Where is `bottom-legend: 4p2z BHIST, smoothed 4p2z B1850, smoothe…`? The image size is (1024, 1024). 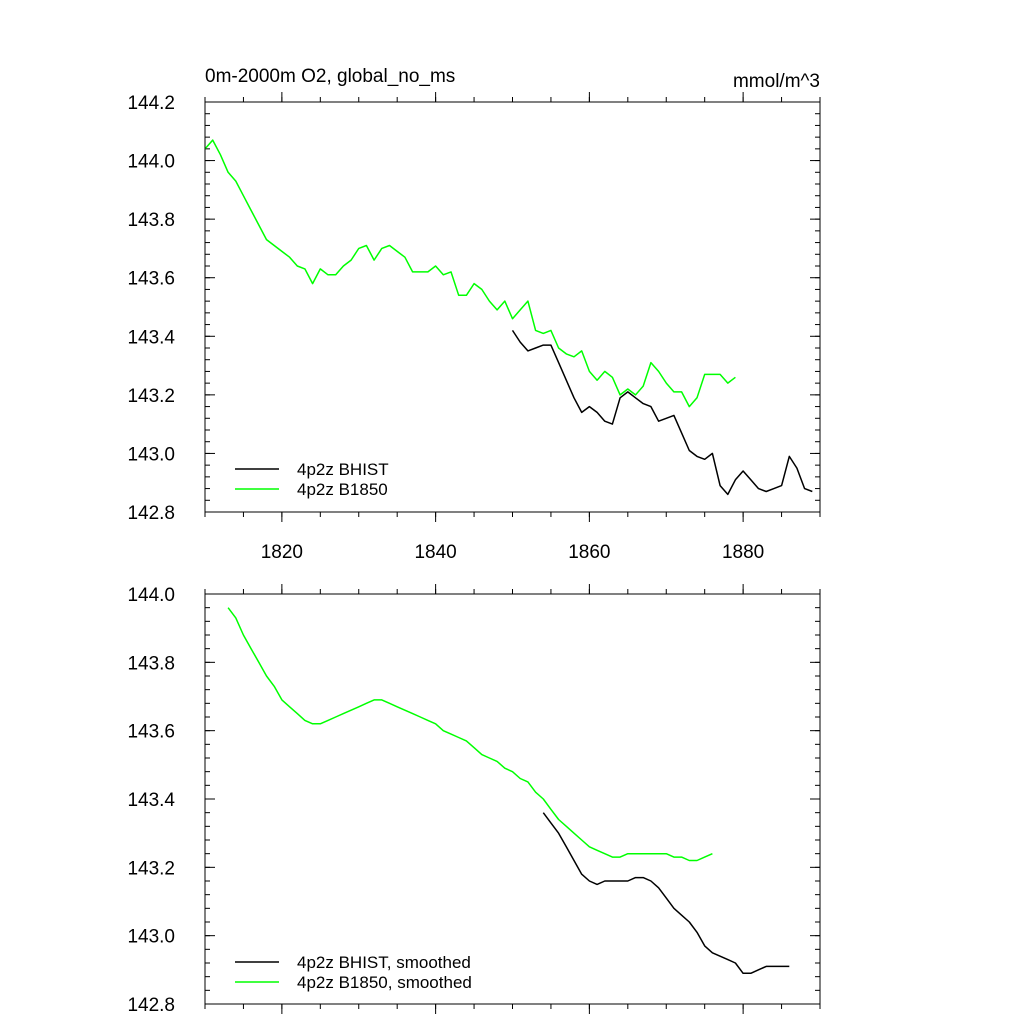
bottom-legend: 4p2z BHIST, smoothed 4p2z B1850, smoothe… is located at coordinates (353, 972).